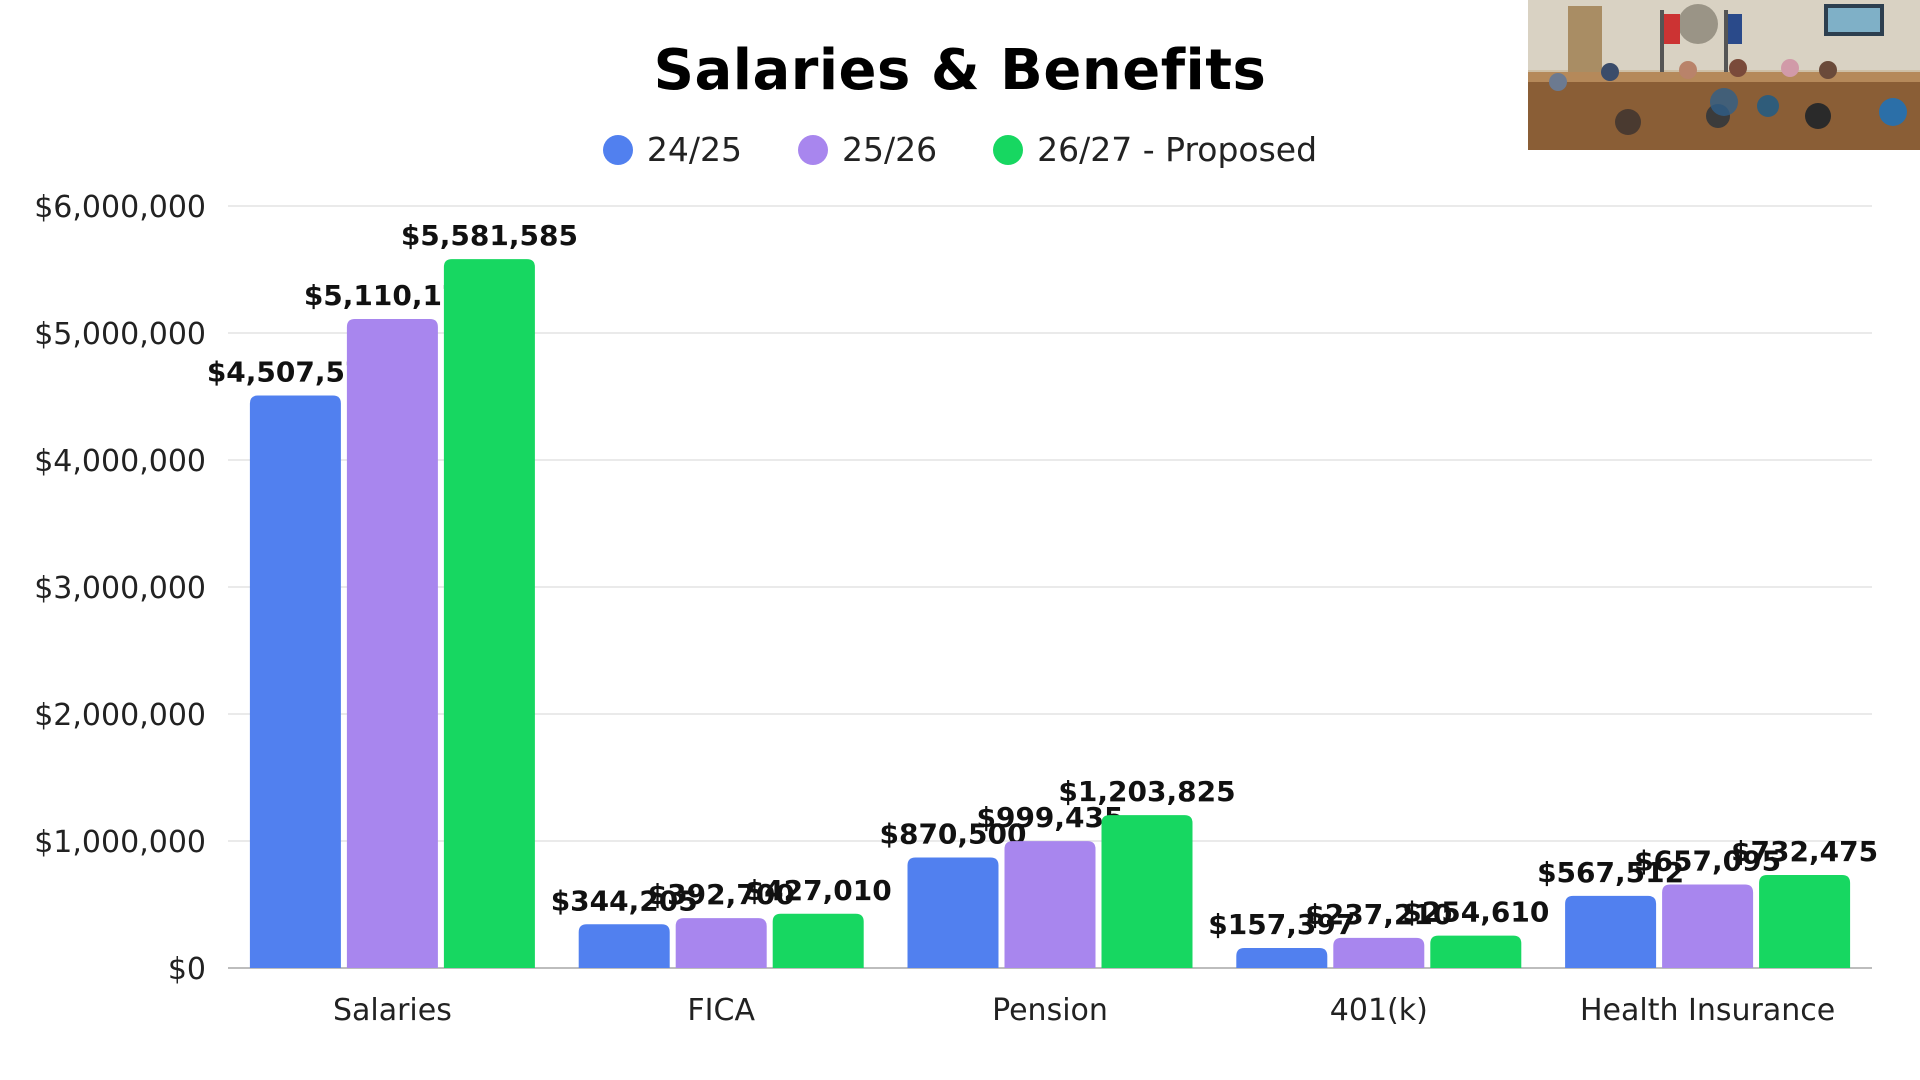 The height and width of the screenshot is (1080, 1920). Describe the element at coordinates (120, 588) in the screenshot. I see `y-tick-label: $3,000,000` at that location.